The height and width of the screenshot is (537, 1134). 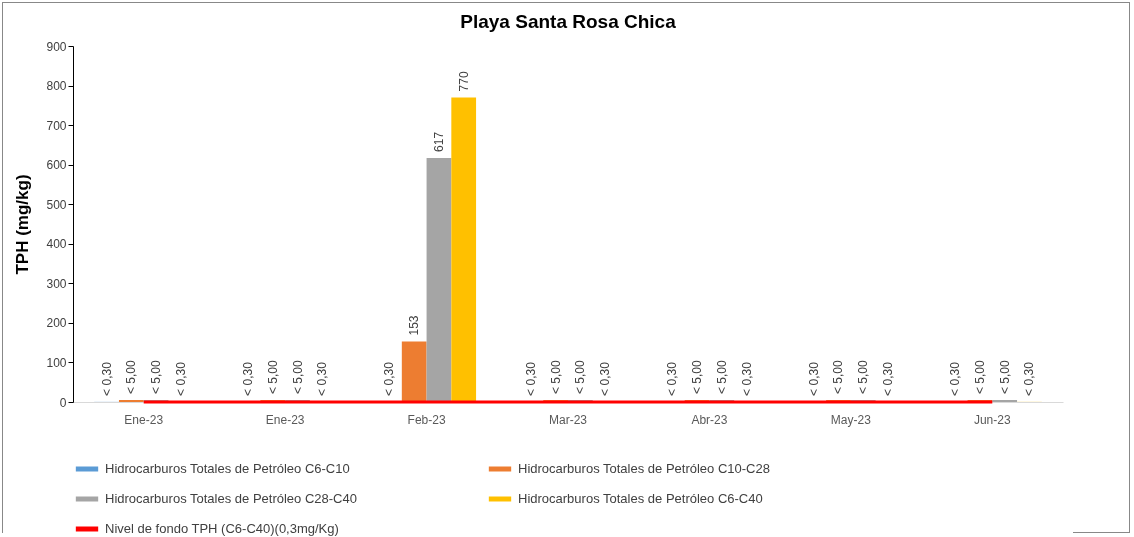 I want to click on x-tick-label: Feb-23, so click(x=426, y=419).